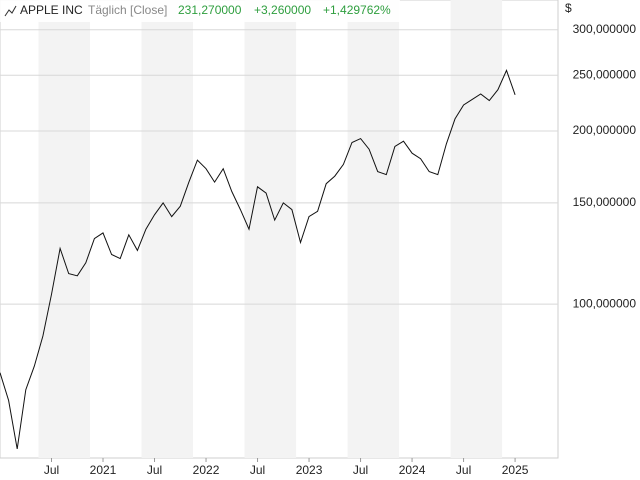 This screenshot has height=480, width=640. I want to click on header-bg, so click(200, 11).